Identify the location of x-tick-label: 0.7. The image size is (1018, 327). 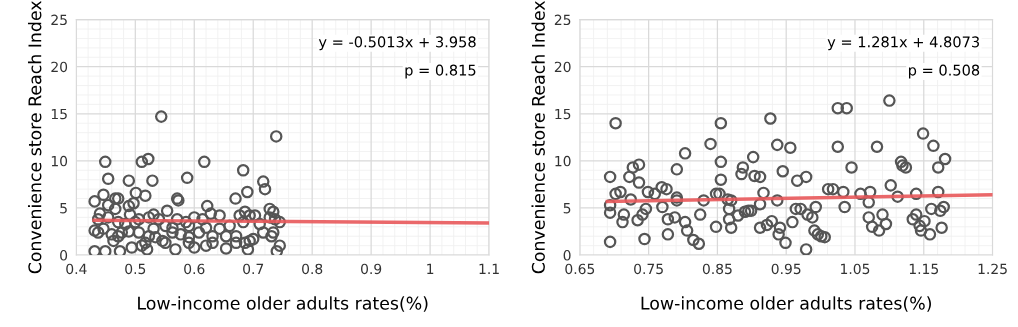
(253, 269).